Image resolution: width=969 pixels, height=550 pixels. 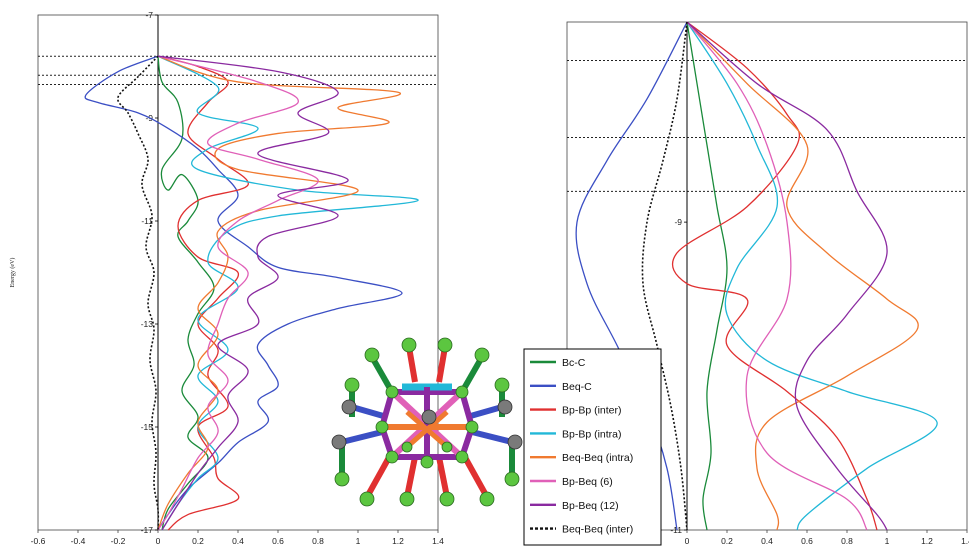 I want to click on legend-entry: Beq-Beq (intra), so click(x=597, y=458).